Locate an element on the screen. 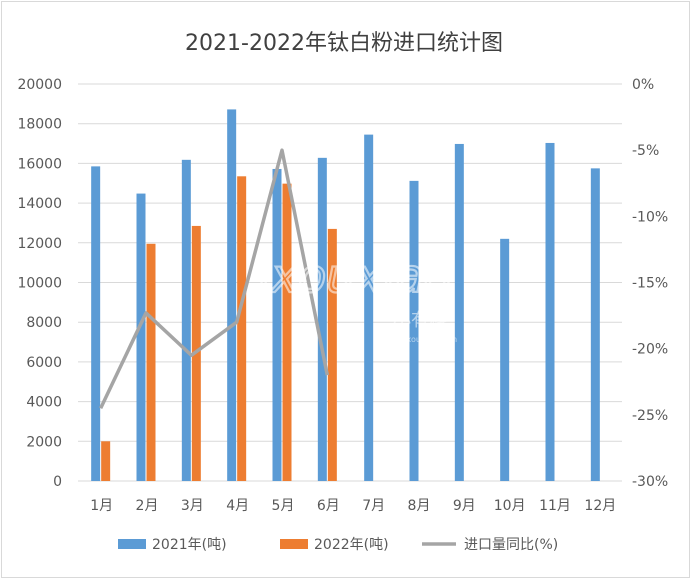 The image size is (693, 581). legend-label: 2021年(吨) is located at coordinates (189, 545).